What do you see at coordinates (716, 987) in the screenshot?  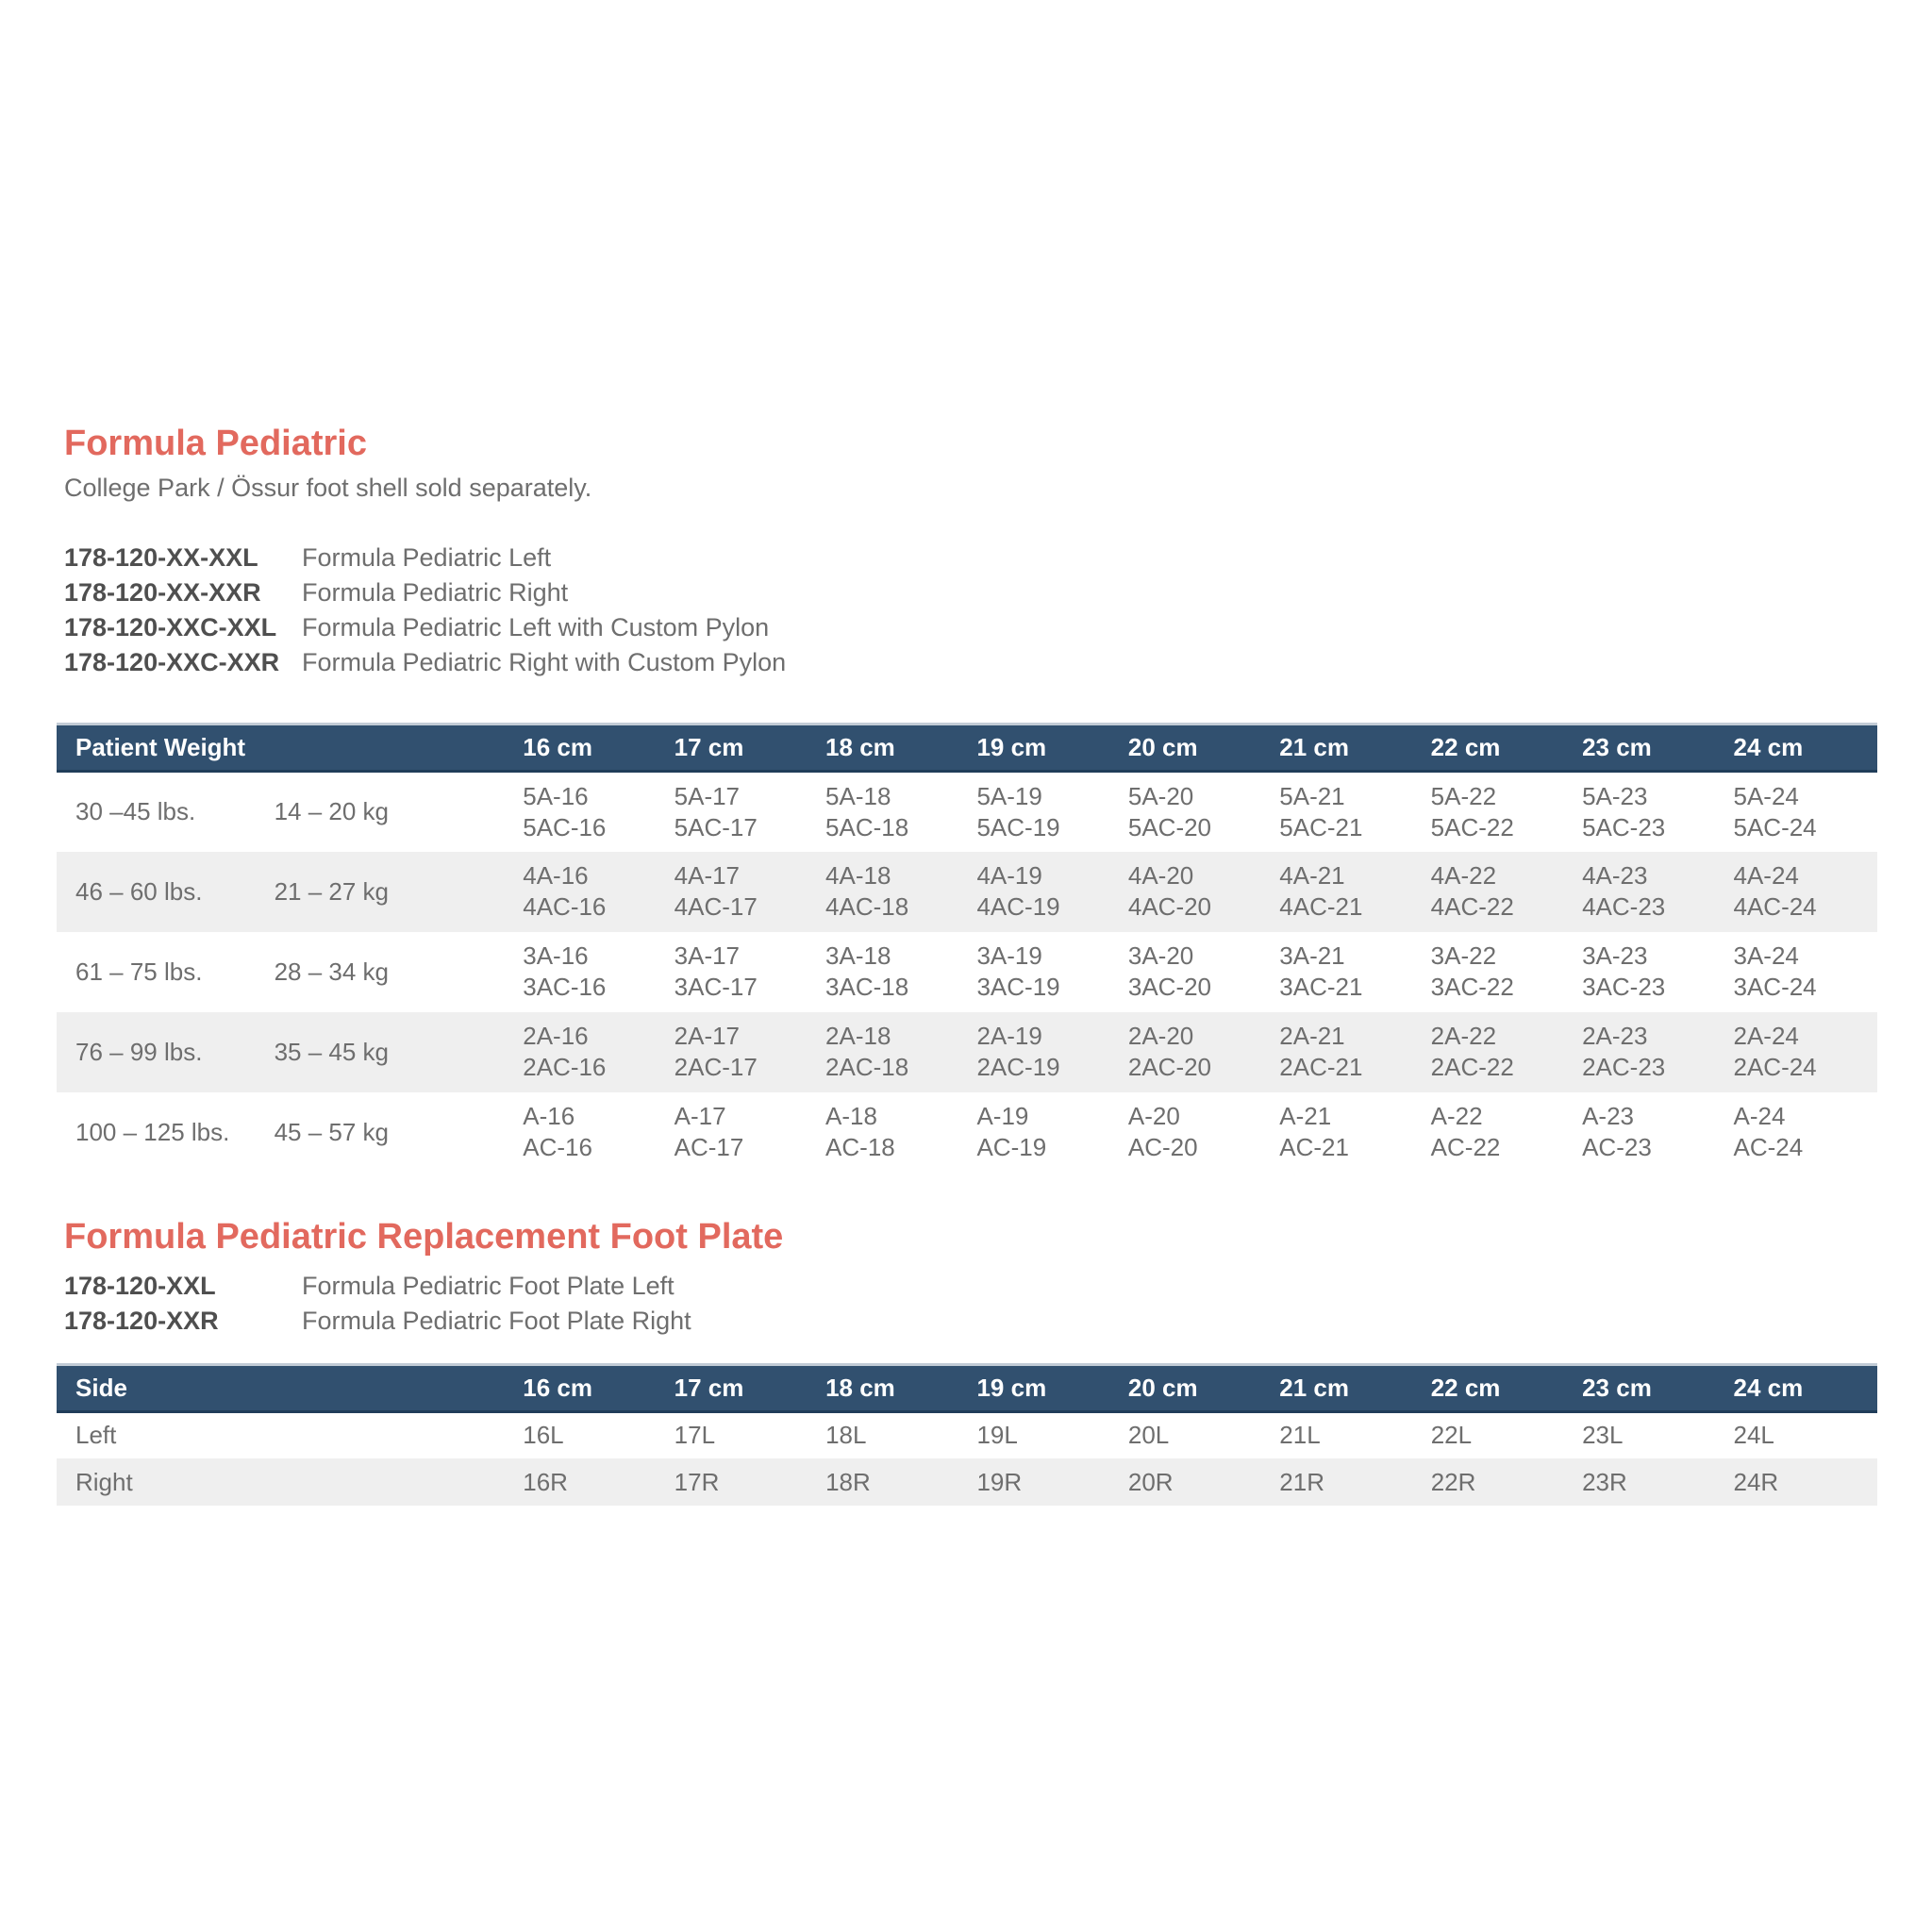 I see `product-code: 3AC-17` at bounding box center [716, 987].